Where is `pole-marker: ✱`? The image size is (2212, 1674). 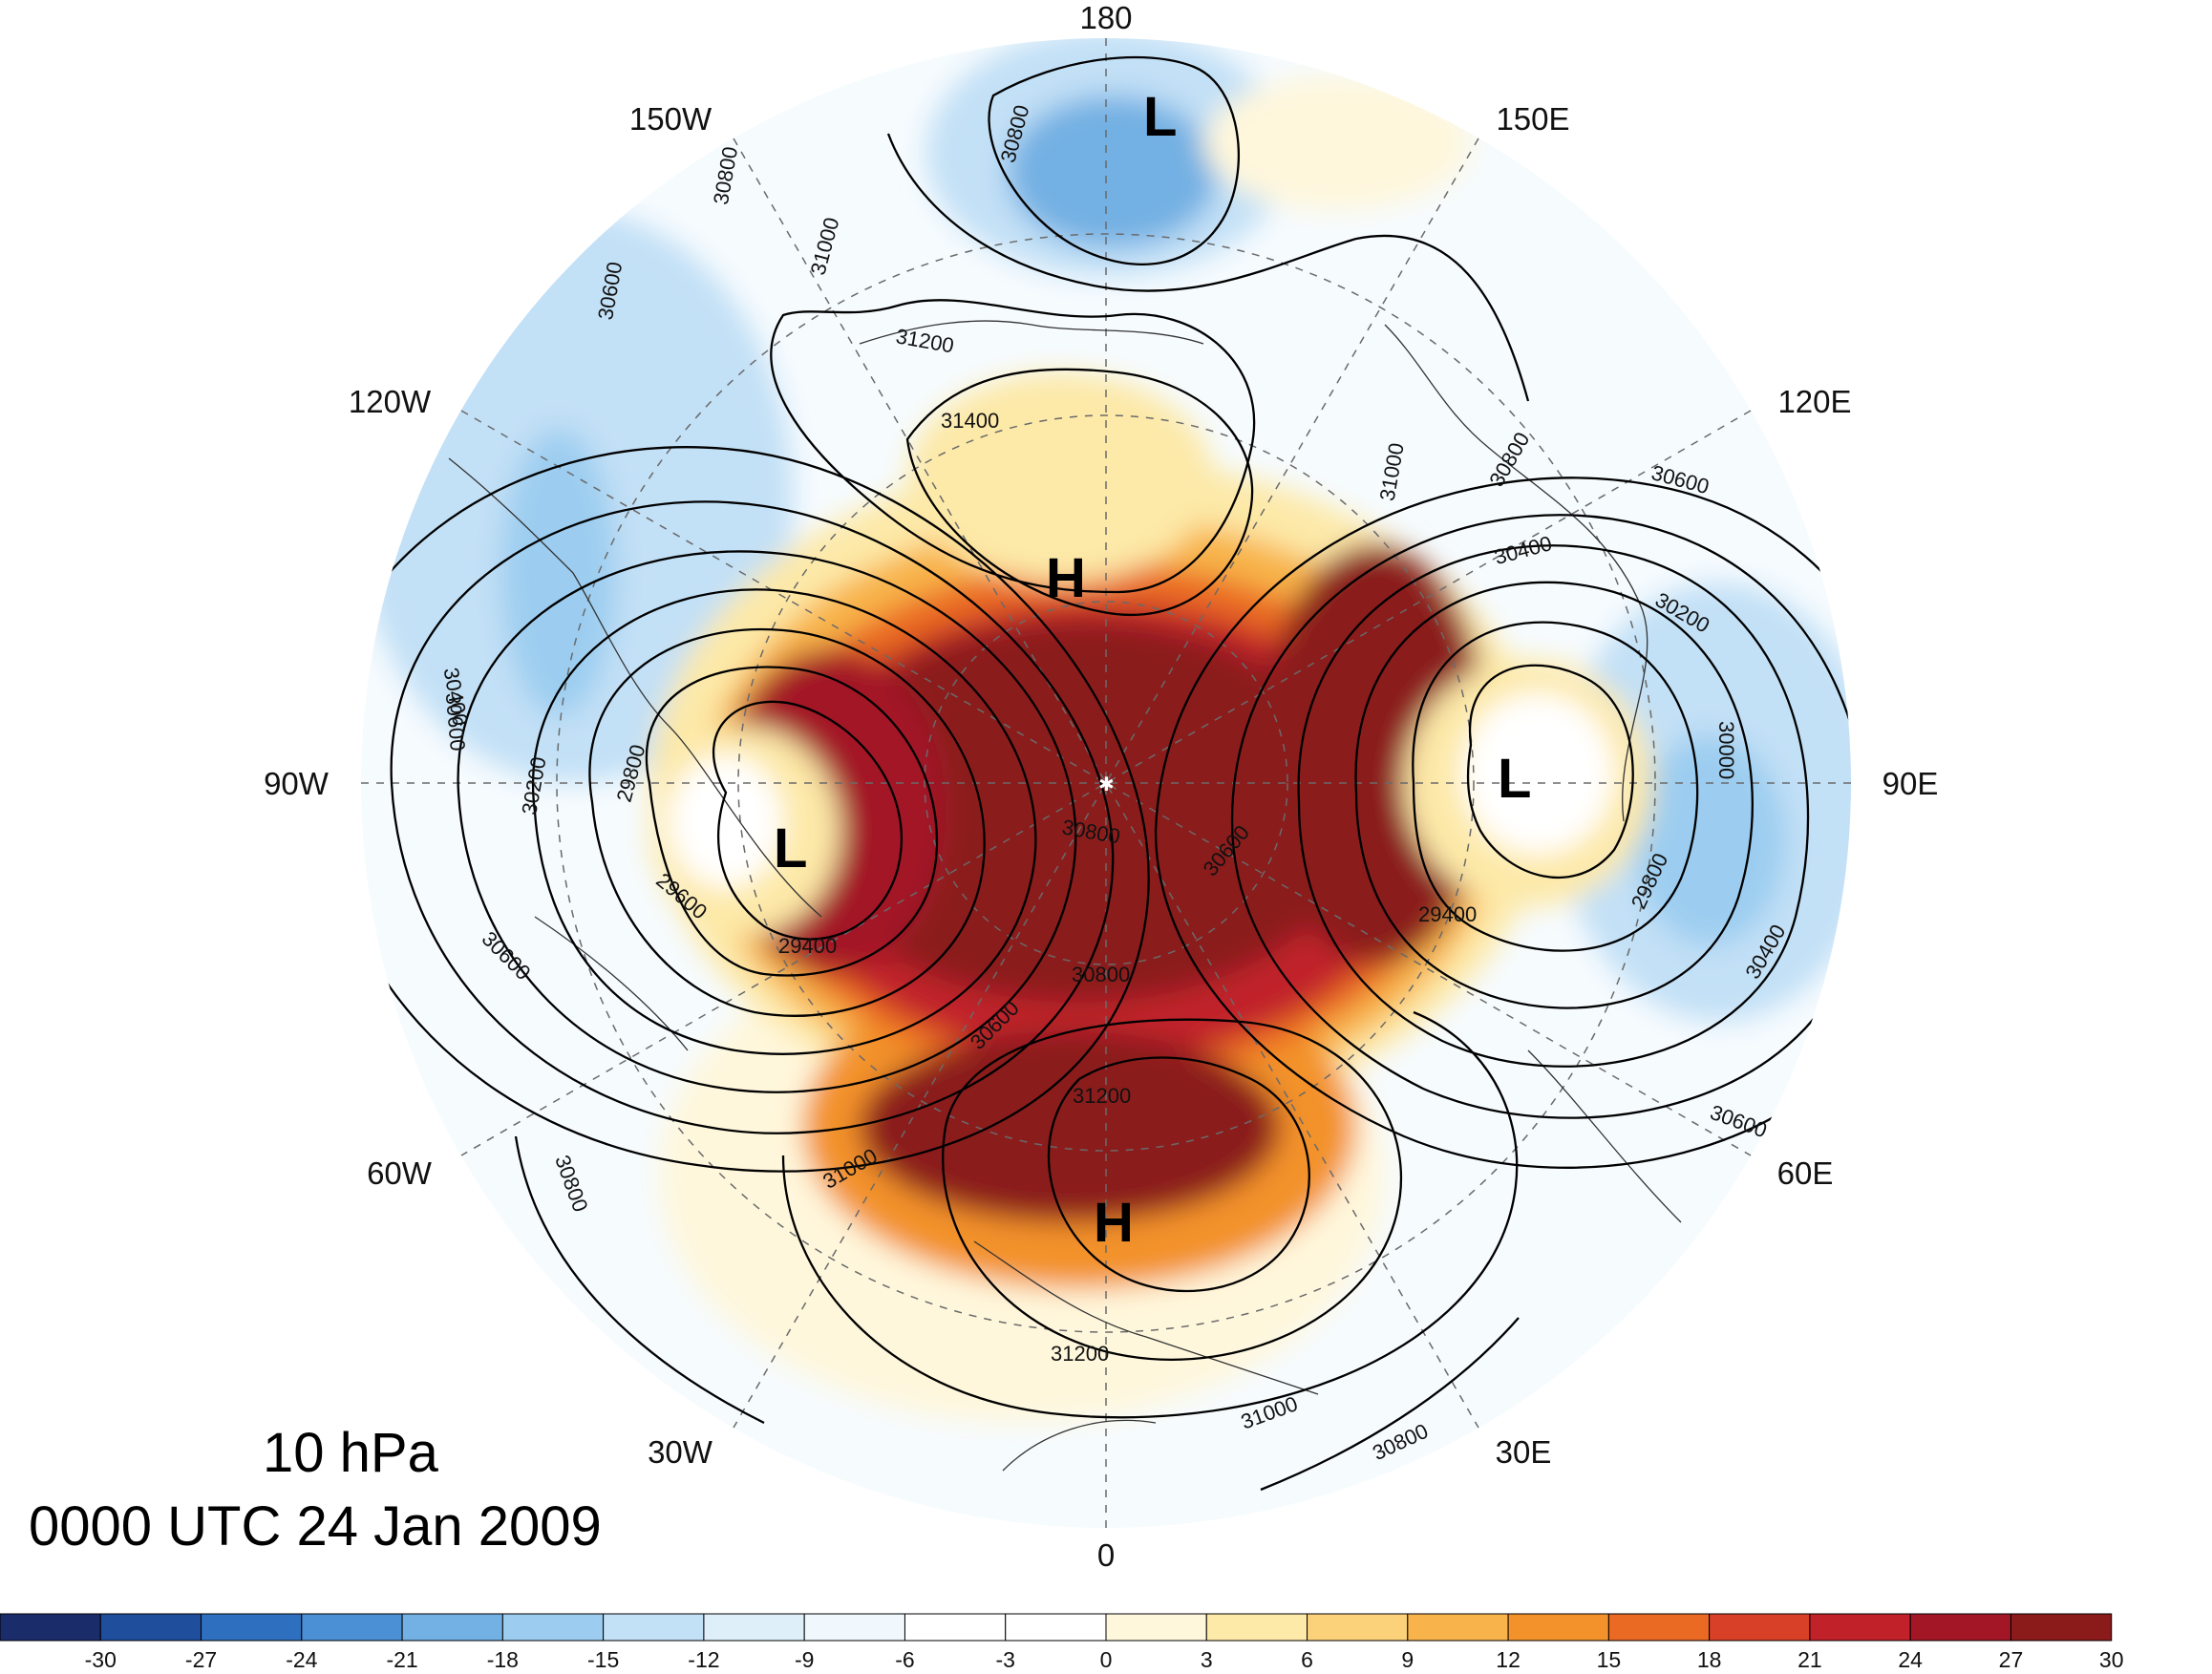
pole-marker: ✱ is located at coordinates (1106, 784).